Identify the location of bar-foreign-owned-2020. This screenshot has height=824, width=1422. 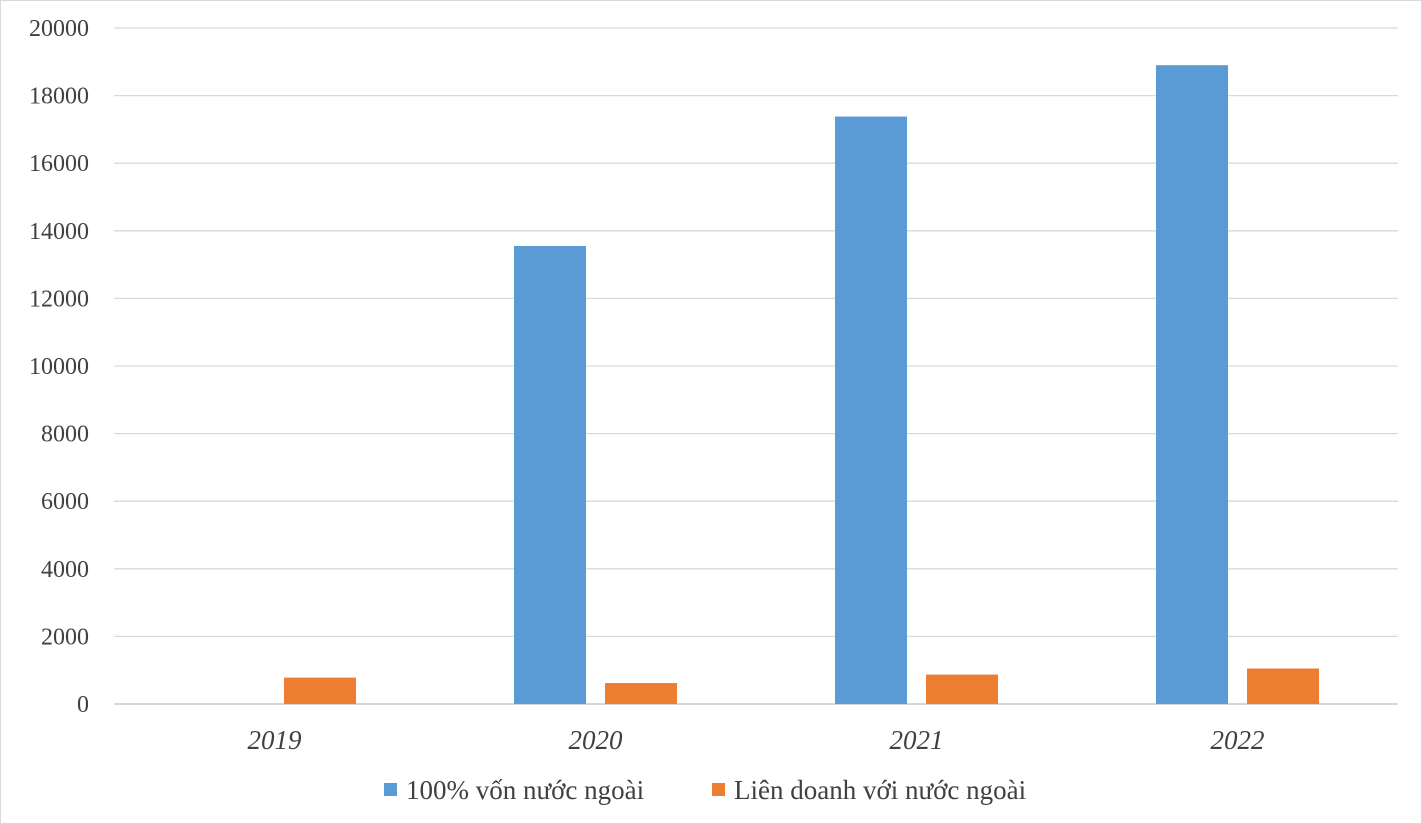
(550, 475).